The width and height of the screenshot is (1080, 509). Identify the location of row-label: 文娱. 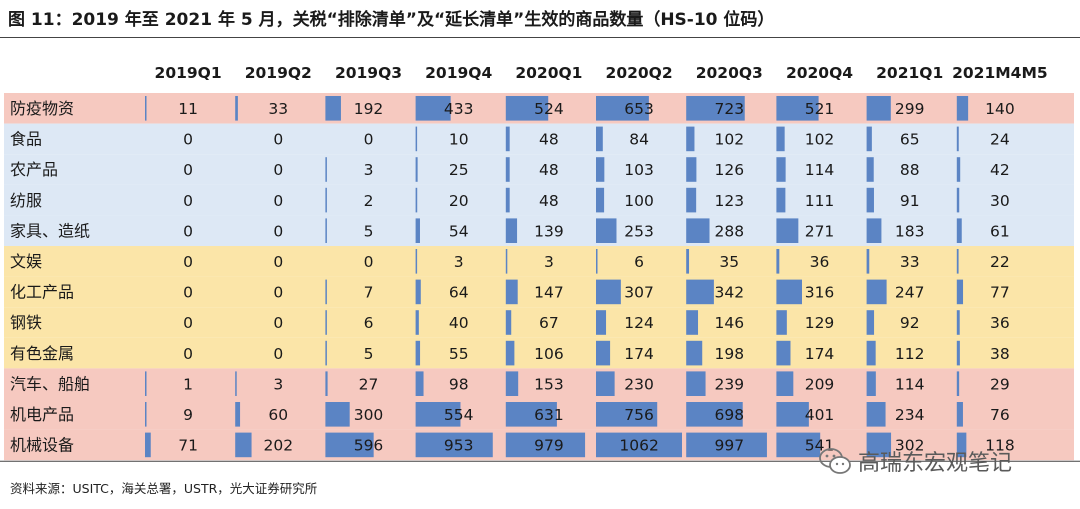
(26, 261).